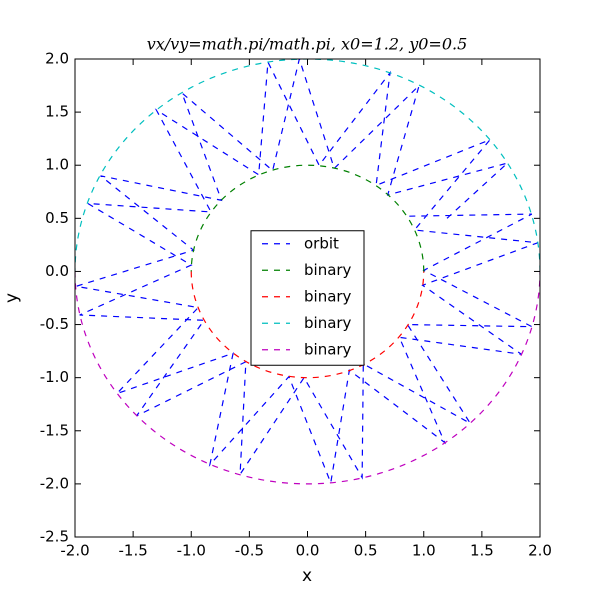 Image resolution: width=600 pixels, height=596 pixels. I want to click on x-tick-label: -2.0, so click(74, 551).